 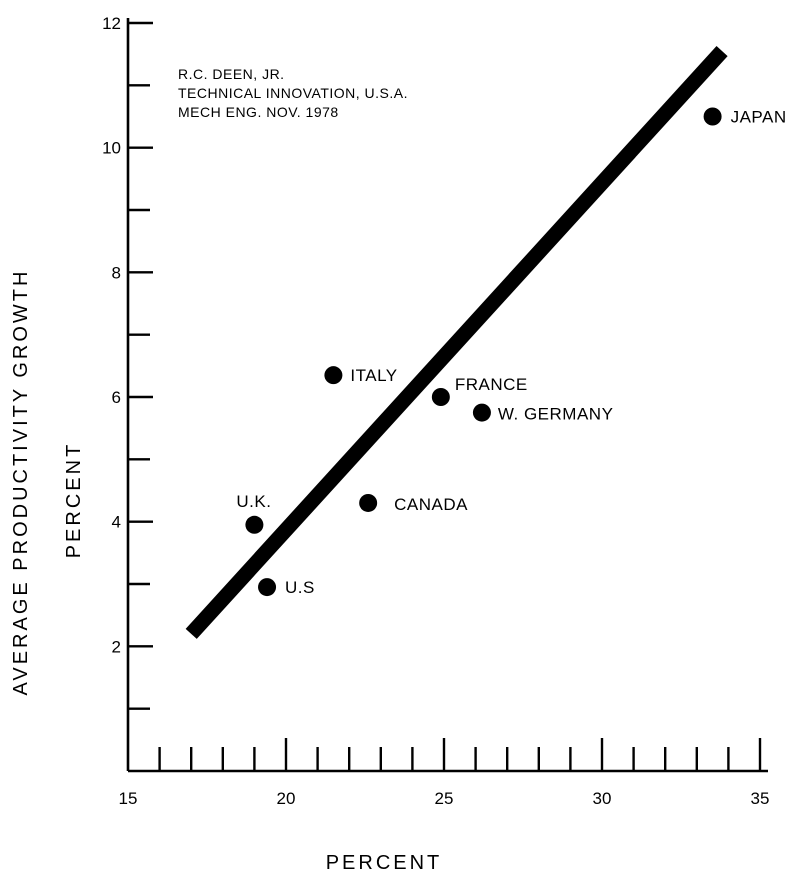 I want to click on point-italy, so click(x=333, y=375).